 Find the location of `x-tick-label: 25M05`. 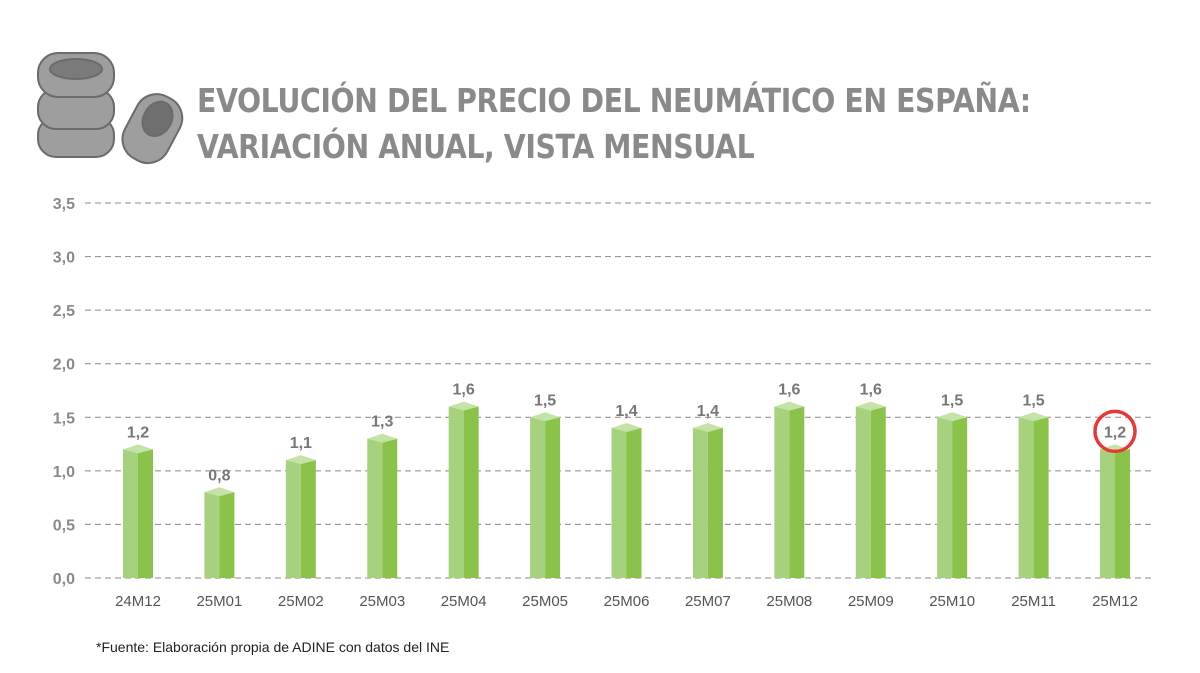

x-tick-label: 25M05 is located at coordinates (545, 601).